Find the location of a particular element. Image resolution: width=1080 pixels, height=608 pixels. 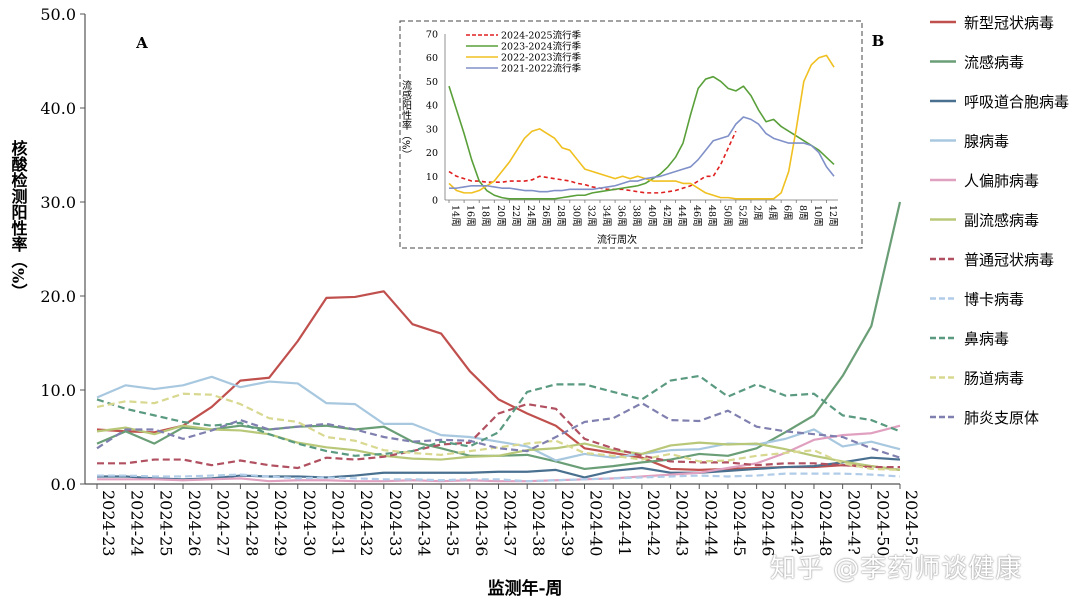

panel-a-y-tick-label: 10.0 is located at coordinates (58, 390).